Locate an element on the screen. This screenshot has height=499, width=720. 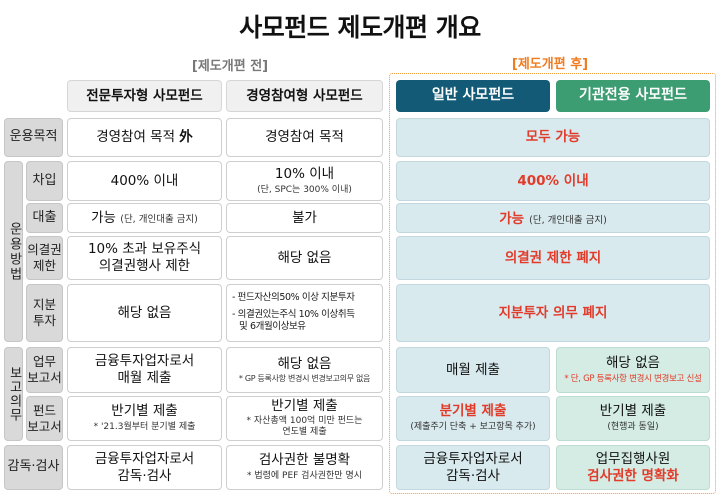
cell-fund-report-general: 분기별 제출 (제출주기 단축 + 보고항목 추가) is located at coordinates (473, 418).